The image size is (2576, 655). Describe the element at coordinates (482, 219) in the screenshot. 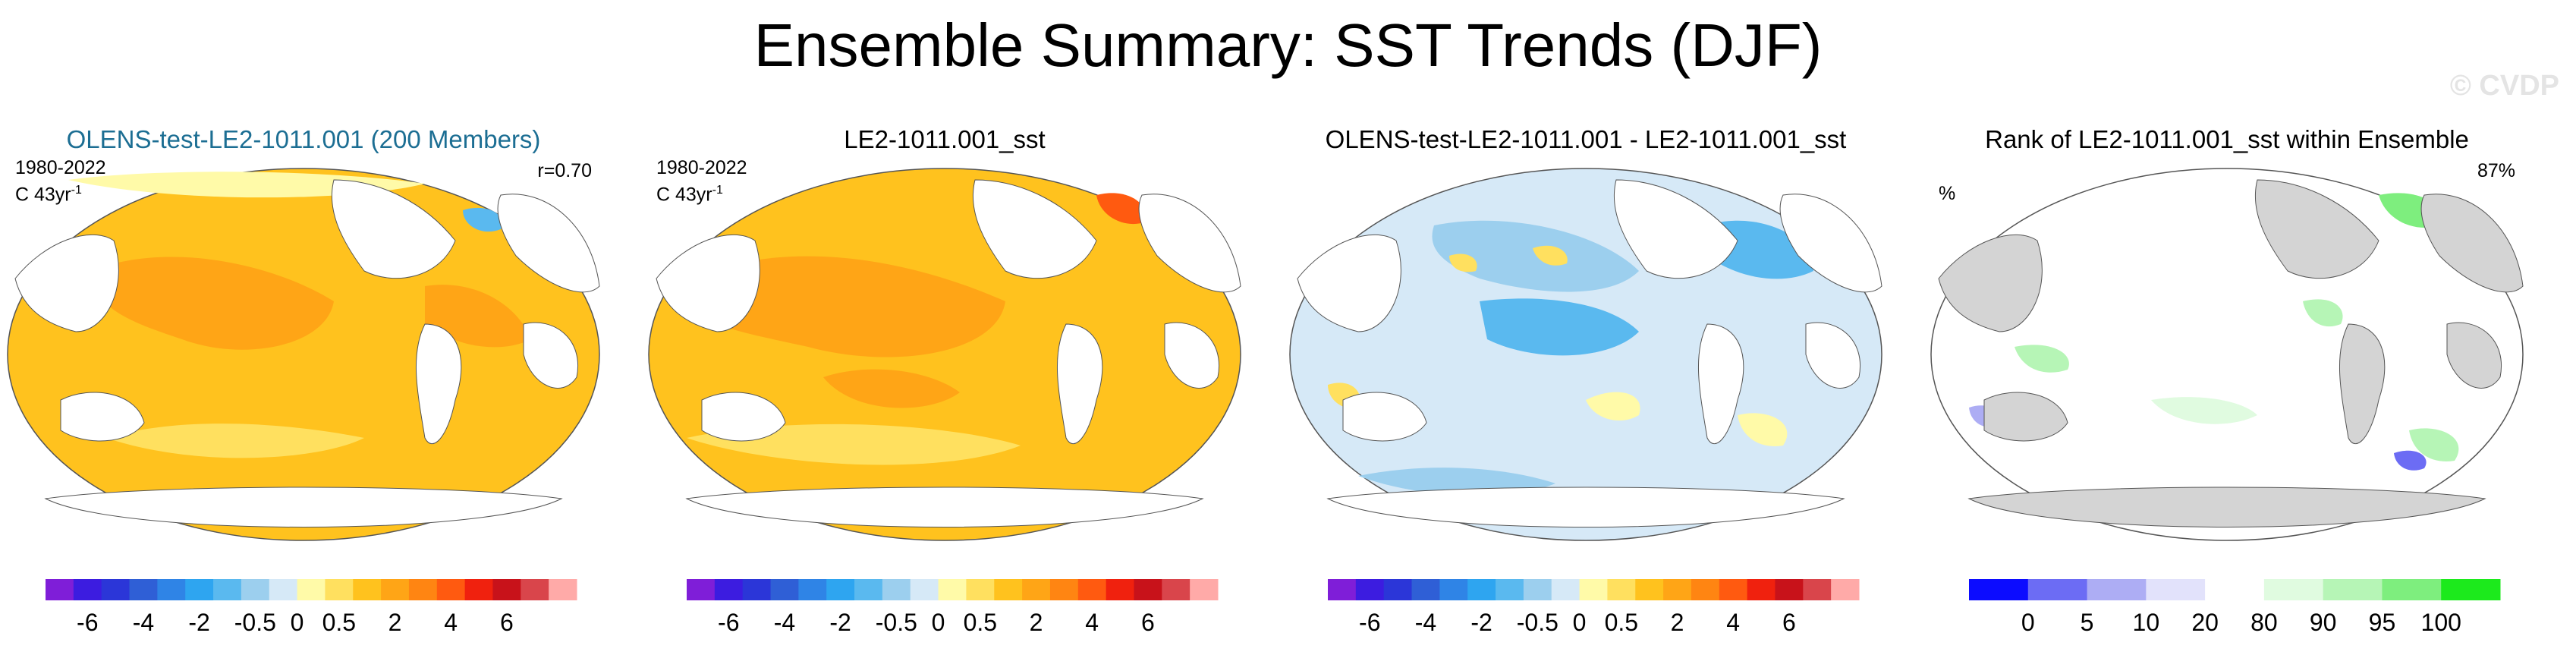

I see `cool-spot` at that location.